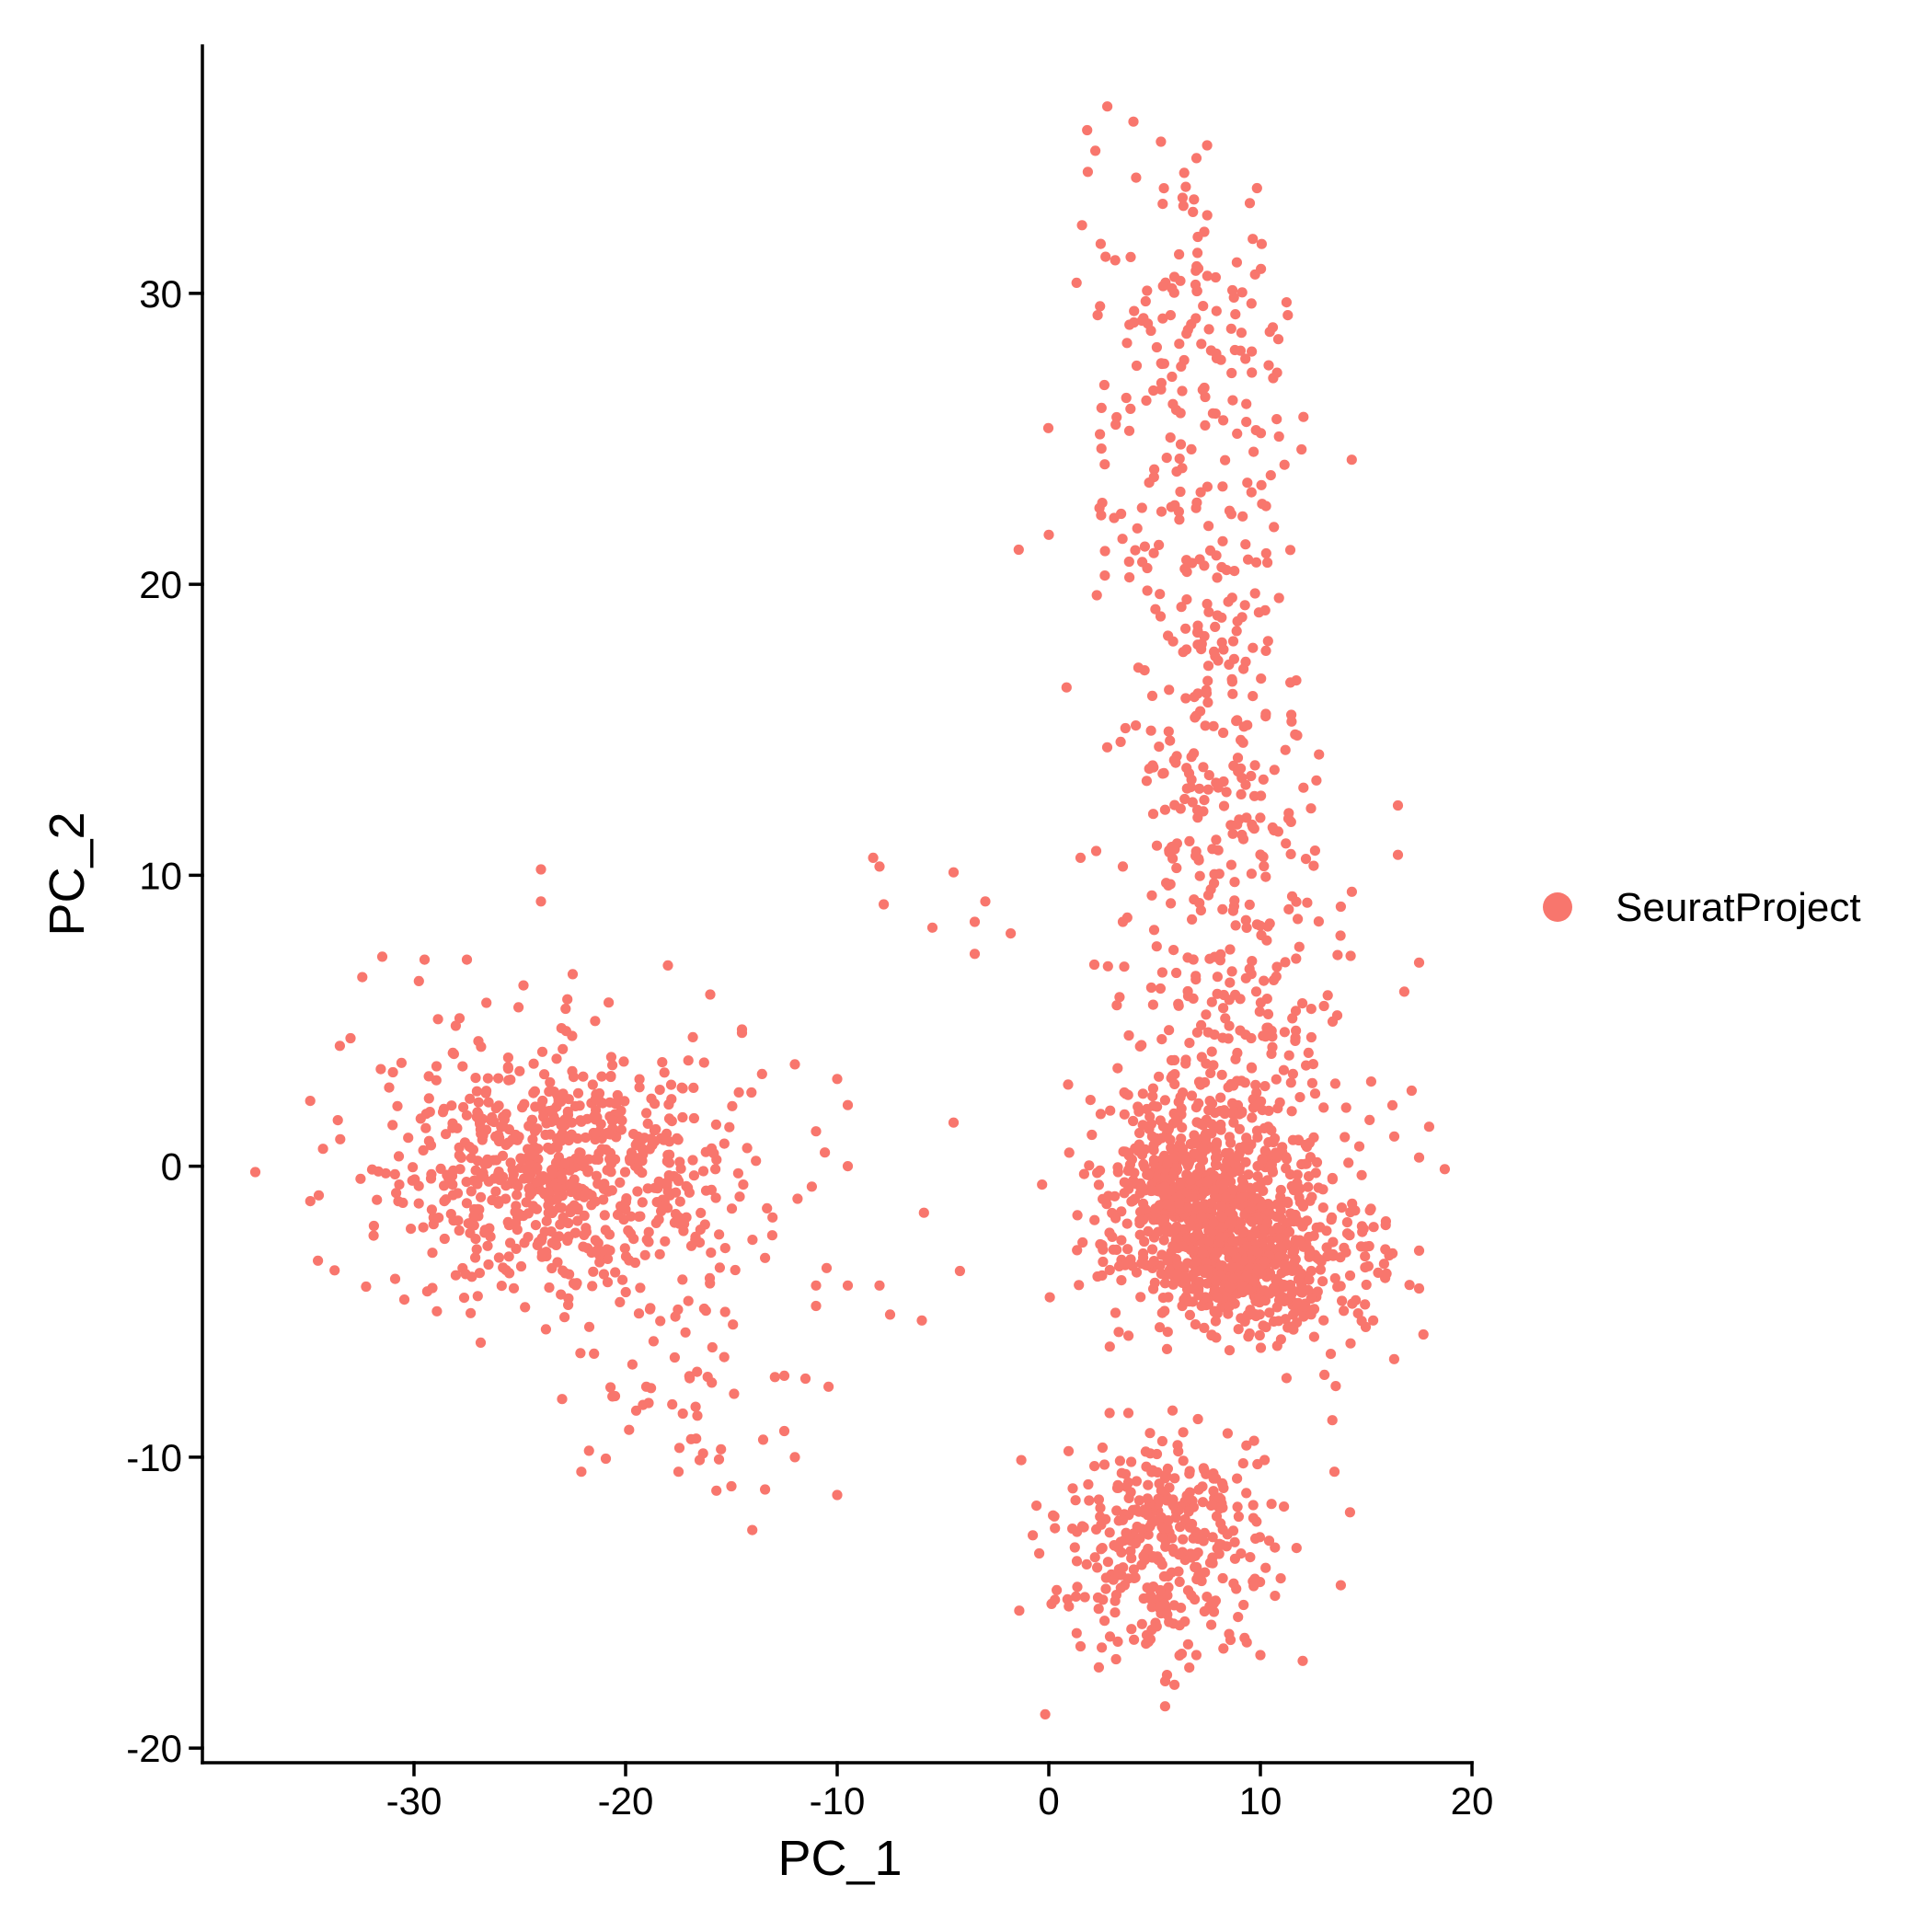 Image resolution: width=1932 pixels, height=1932 pixels. Describe the element at coordinates (1048, 1801) in the screenshot. I see `x-tick-label: 0` at that location.